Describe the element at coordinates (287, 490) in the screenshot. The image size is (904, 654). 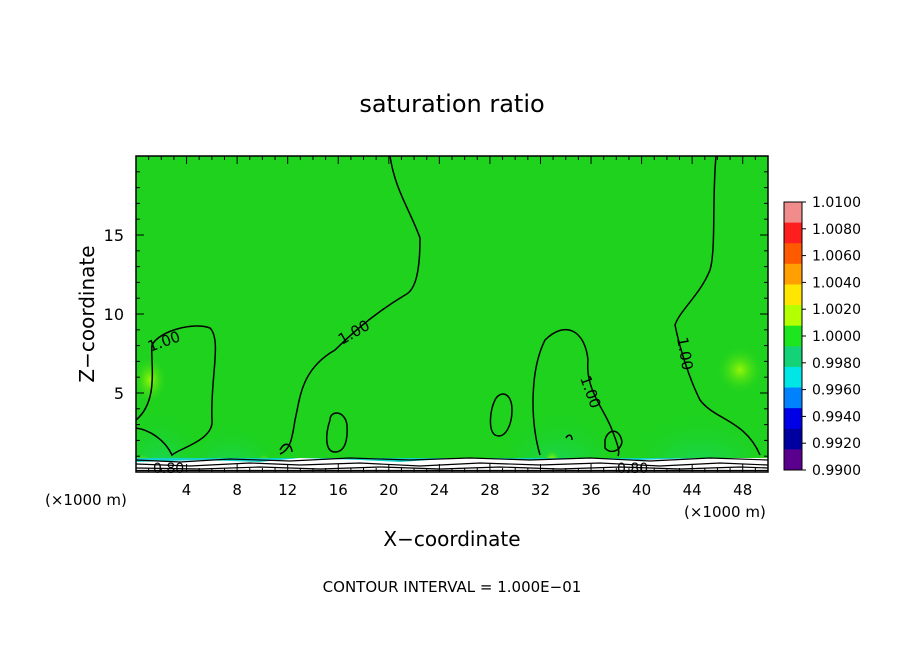
I see `x-tick-label: 12` at that location.